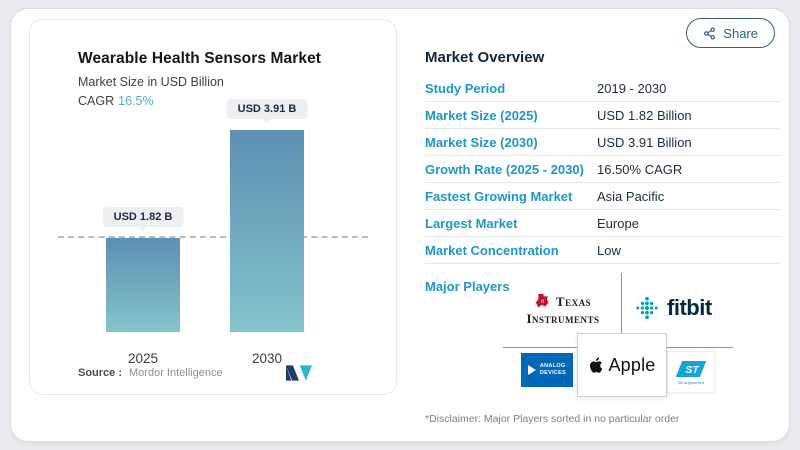 The image size is (800, 450). What do you see at coordinates (143, 358) in the screenshot?
I see `x-axis-label: 2025` at bounding box center [143, 358].